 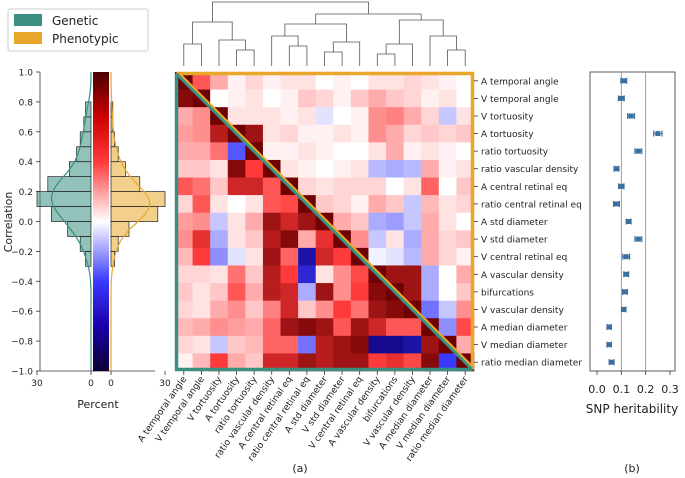 I want to click on histogram-x-tick-label: 30, so click(x=165, y=384).